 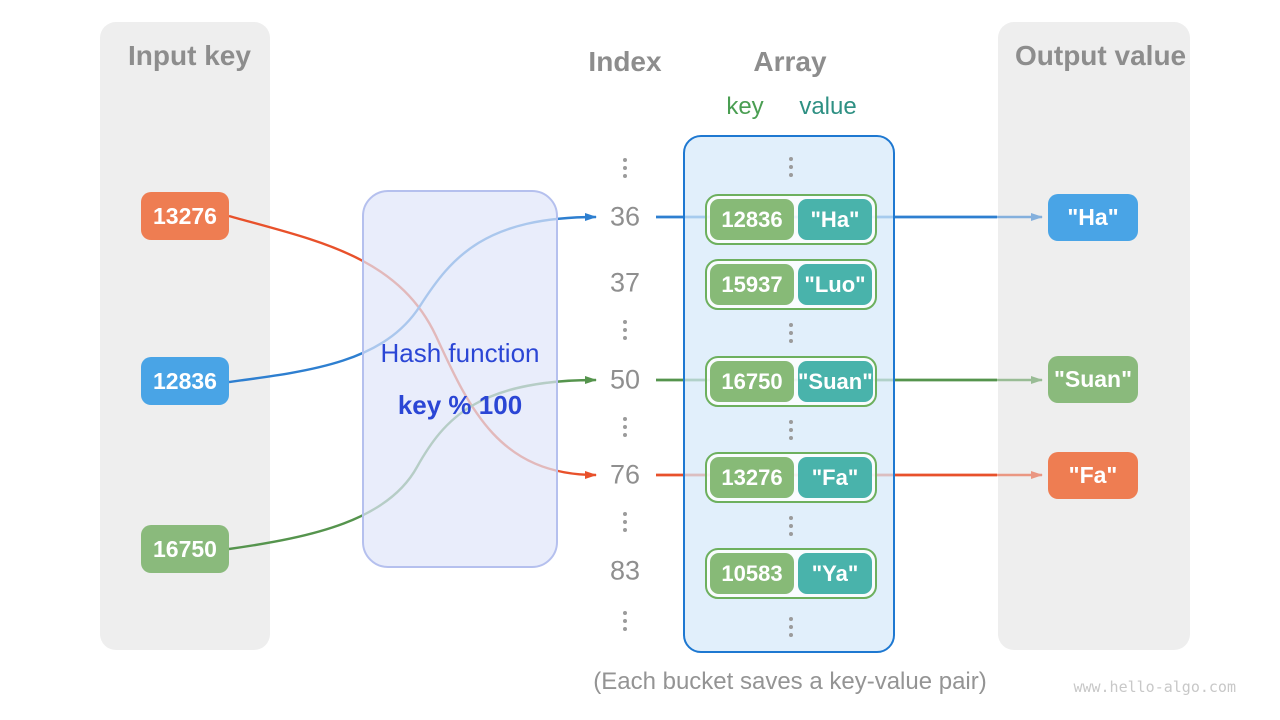 What do you see at coordinates (835, 573) in the screenshot?
I see `bucket-value: "Ya"` at bounding box center [835, 573].